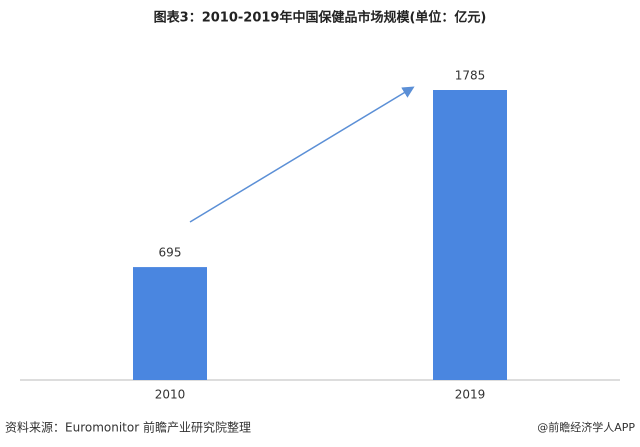 The width and height of the screenshot is (640, 447). I want to click on x-tick-label: 2010, so click(170, 395).